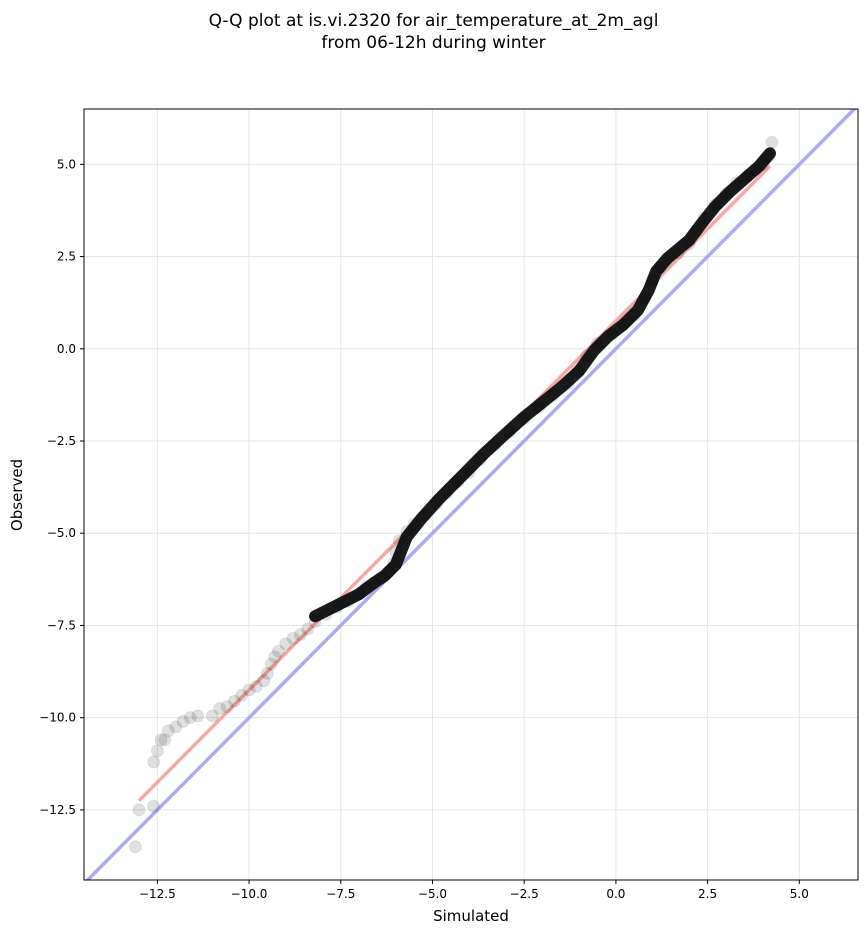 The width and height of the screenshot is (867, 934). Describe the element at coordinates (61, 441) in the screenshot. I see `y-tick-label: −2.5` at that location.